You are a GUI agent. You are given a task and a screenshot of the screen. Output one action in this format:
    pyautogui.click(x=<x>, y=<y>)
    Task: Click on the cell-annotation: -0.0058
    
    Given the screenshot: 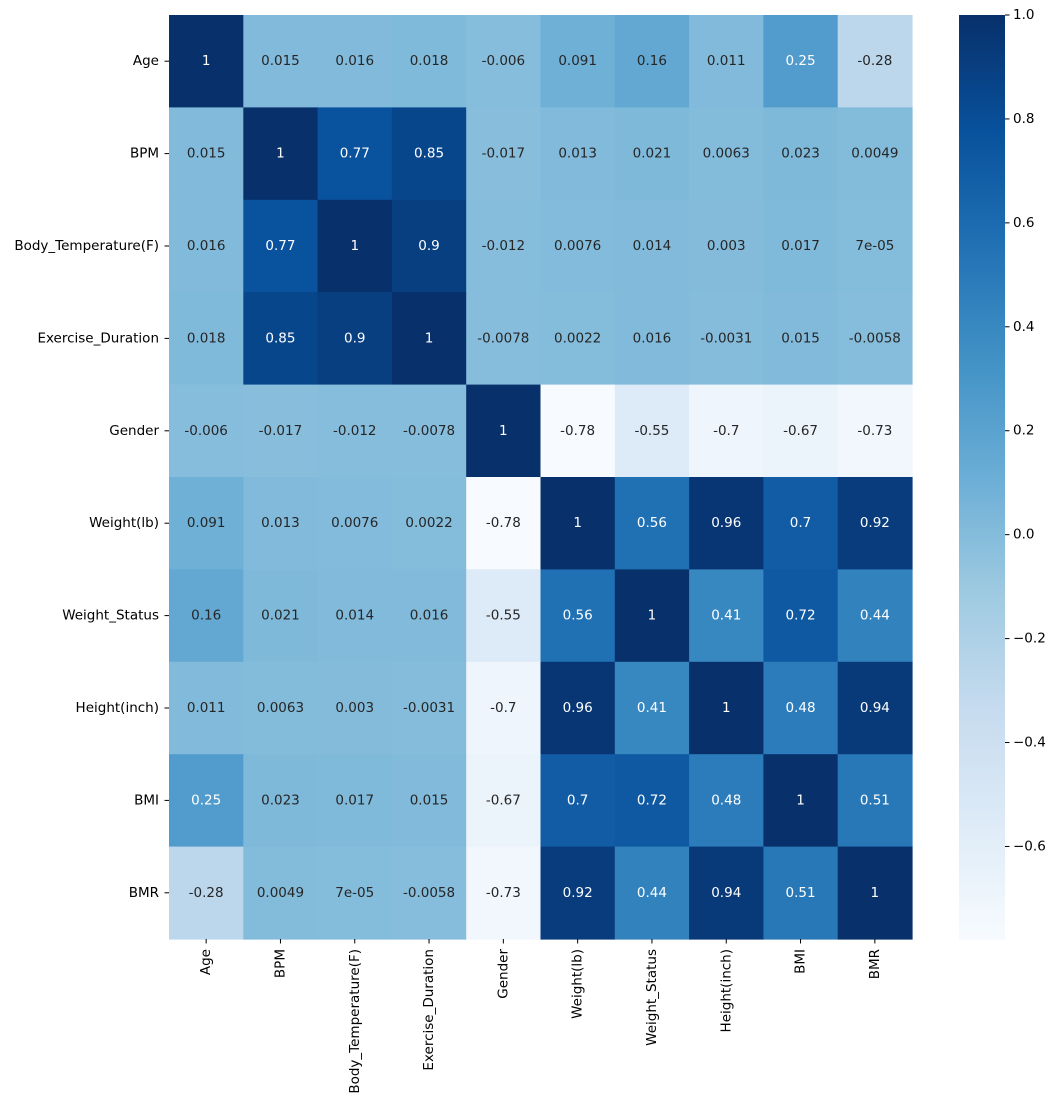 What is the action you would take?
    pyautogui.click(x=429, y=893)
    